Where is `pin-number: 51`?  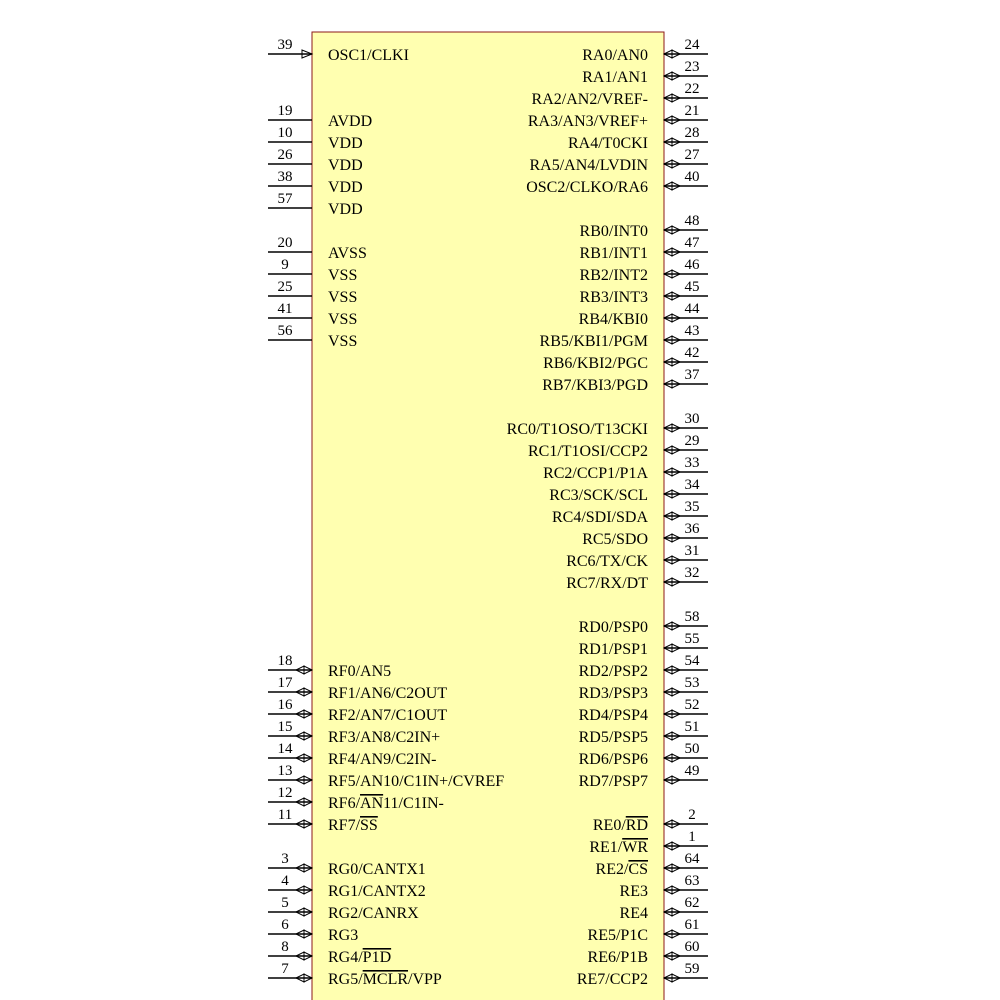
pin-number: 51 is located at coordinates (692, 727).